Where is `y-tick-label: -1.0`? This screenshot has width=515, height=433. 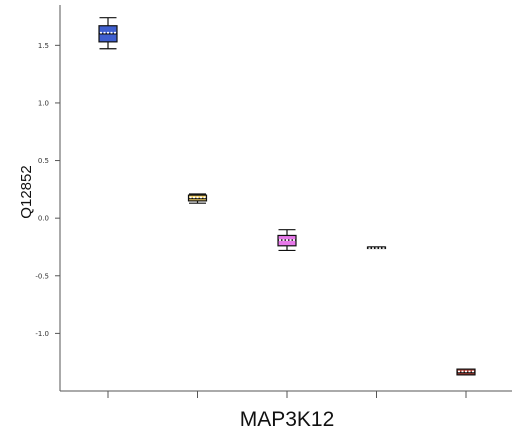 y-tick-label: -1.0 is located at coordinates (42, 334).